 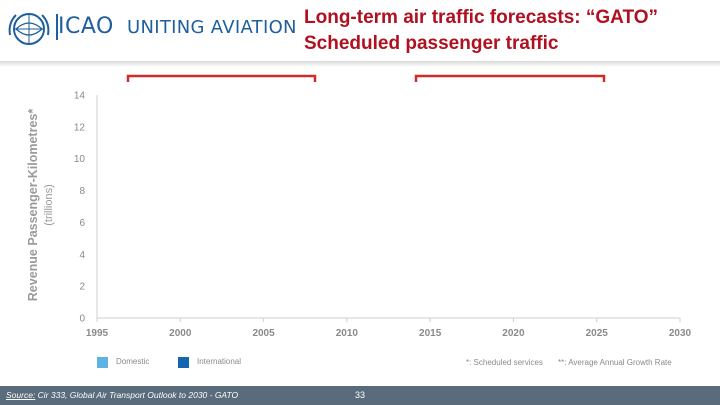 I want to click on x-tick-label: 2030, so click(x=680, y=333).